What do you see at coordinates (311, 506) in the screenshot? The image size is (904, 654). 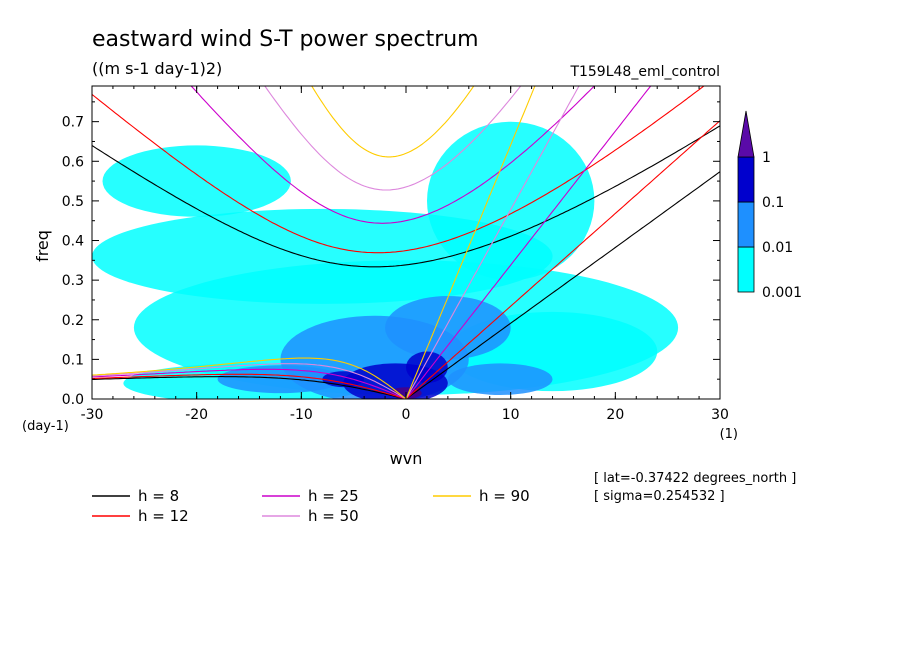 I see `legend: h = 8 h = 12 h = 25 h = 50 h = 90` at bounding box center [311, 506].